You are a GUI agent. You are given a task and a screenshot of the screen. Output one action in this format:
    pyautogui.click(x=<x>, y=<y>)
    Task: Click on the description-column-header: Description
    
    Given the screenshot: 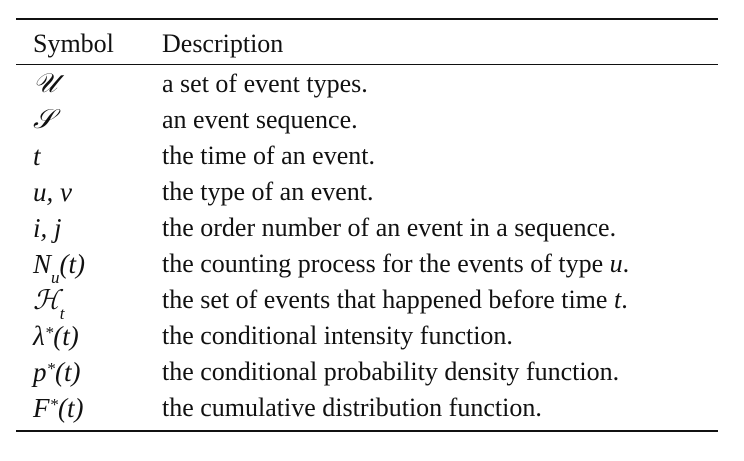 What is the action you would take?
    pyautogui.click(x=223, y=43)
    